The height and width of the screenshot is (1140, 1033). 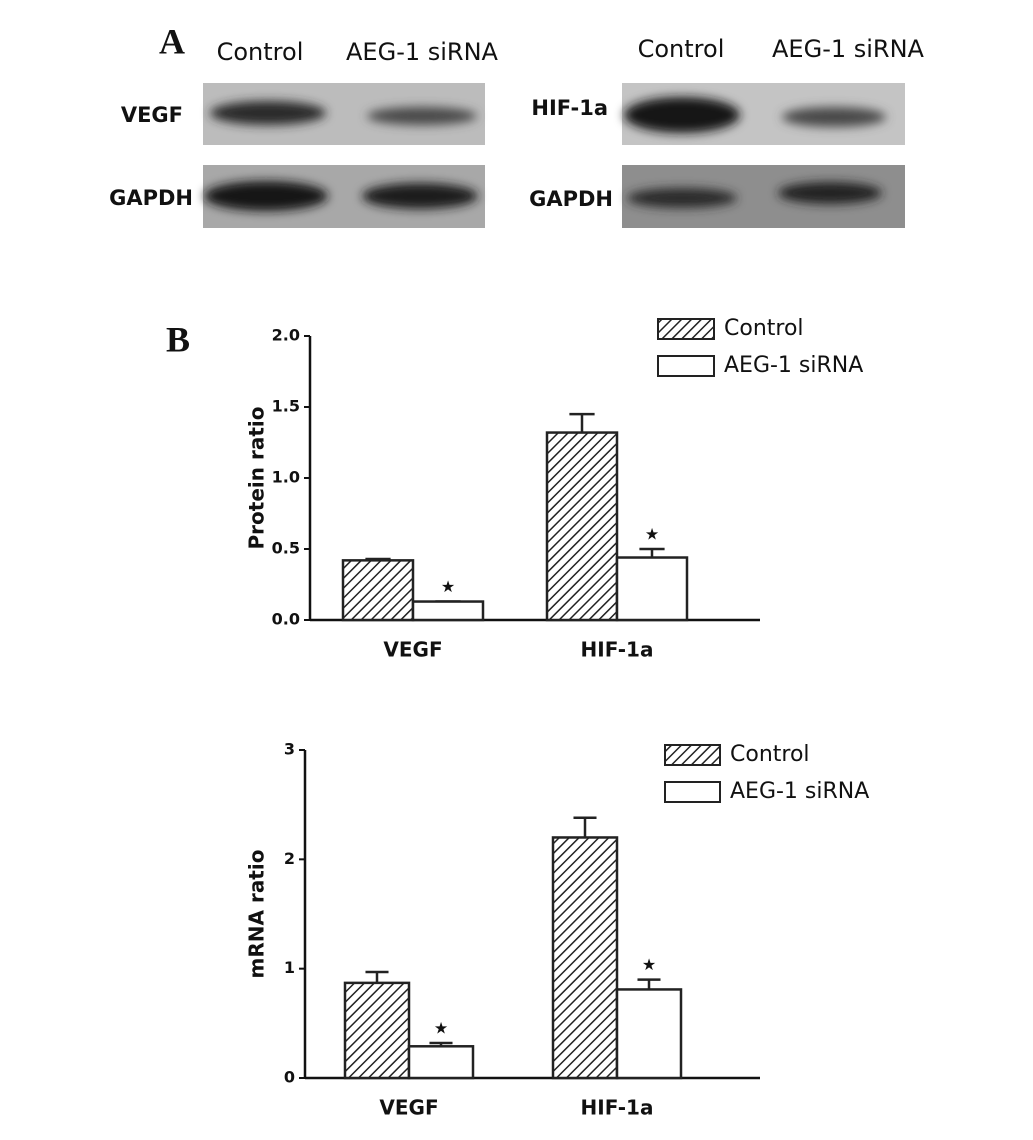 I want to click on y-tick-label: 2, so click(x=289, y=858).